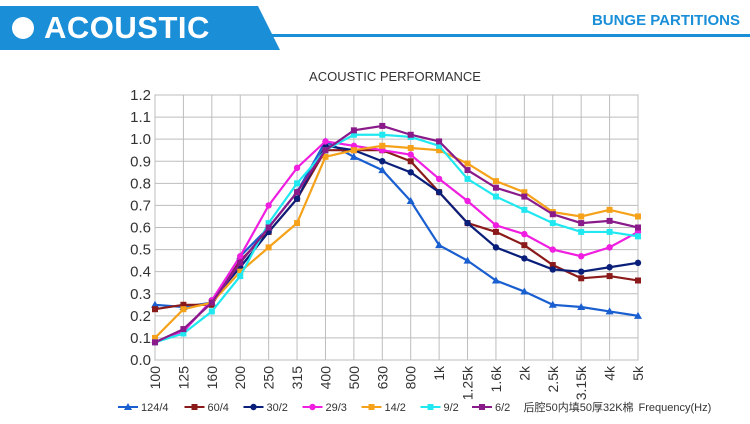  What do you see at coordinates (140, 205) in the screenshot?
I see `y-tick-label: 0.7` at bounding box center [140, 205].